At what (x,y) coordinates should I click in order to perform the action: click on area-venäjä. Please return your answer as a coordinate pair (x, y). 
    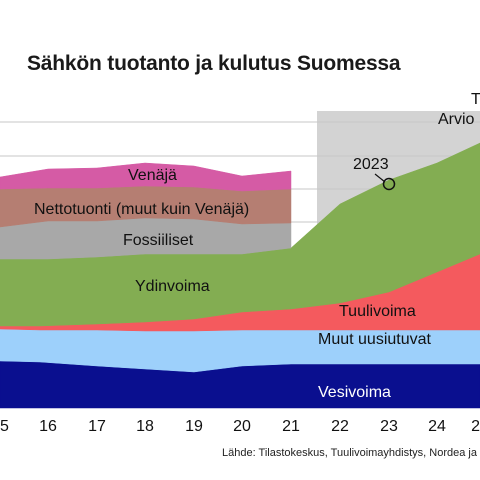
    Looking at the image, I should click on (146, 177).